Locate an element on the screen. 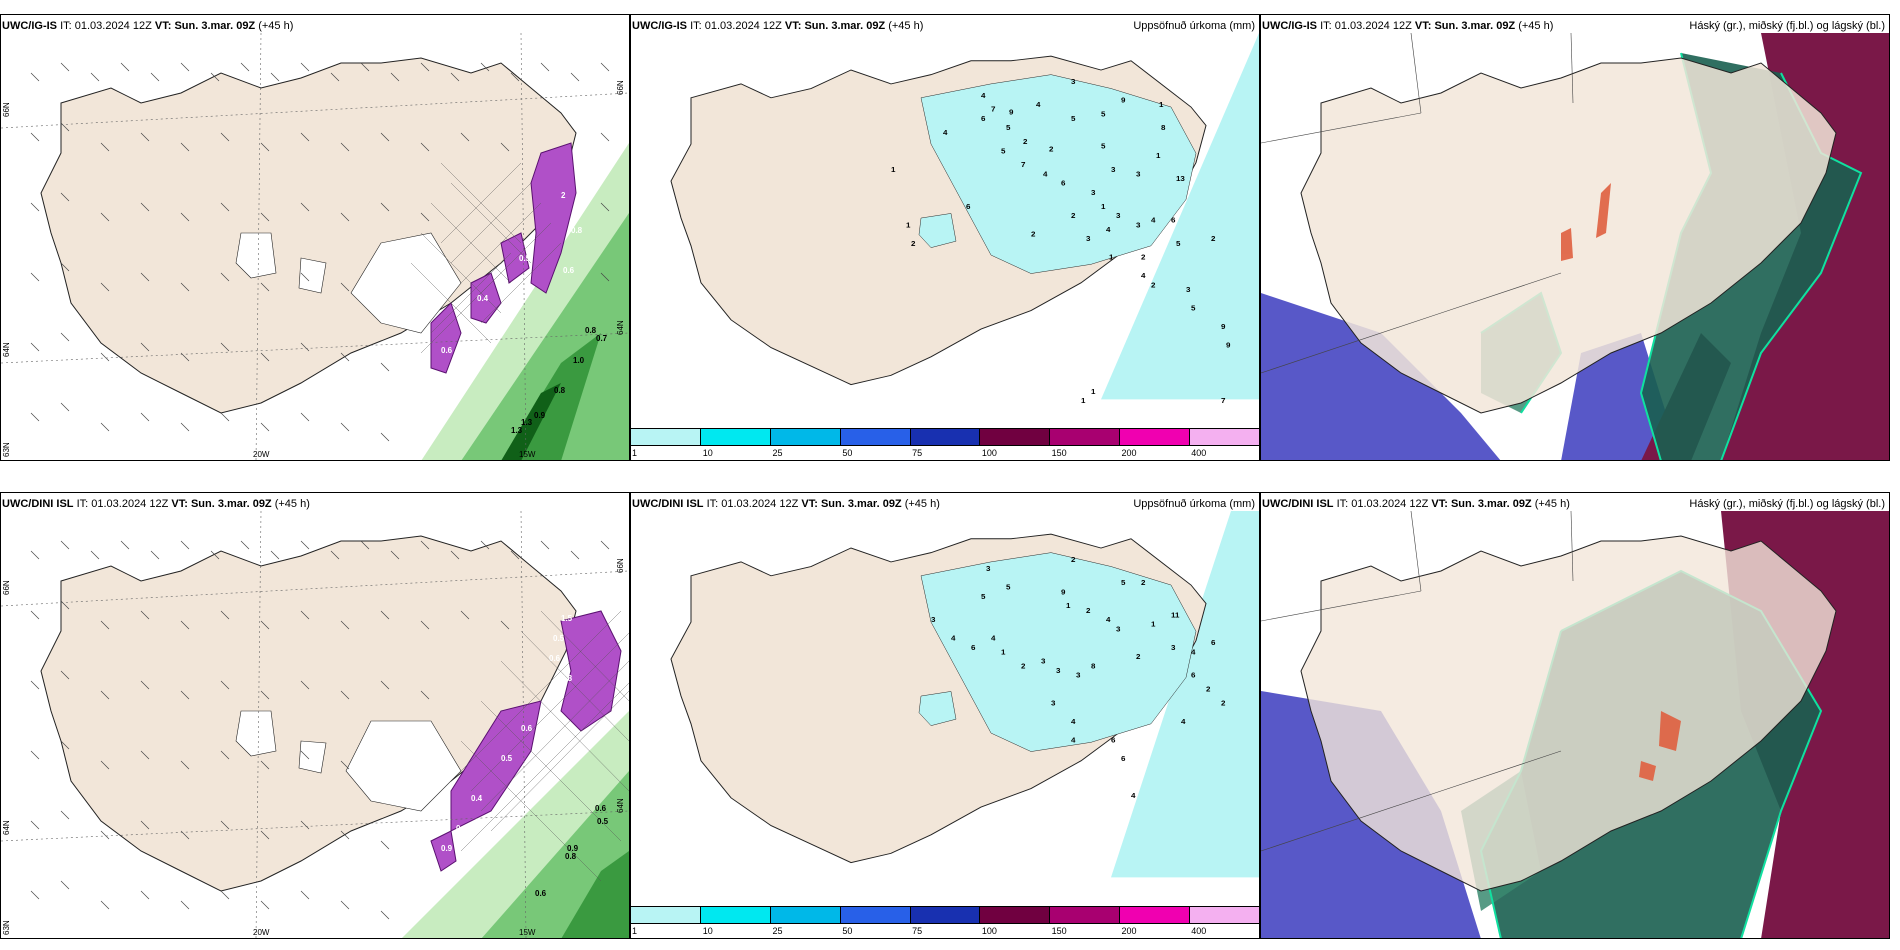 This screenshot has height=950, width=1900. colorbar-tick-label: 25 is located at coordinates (777, 453).